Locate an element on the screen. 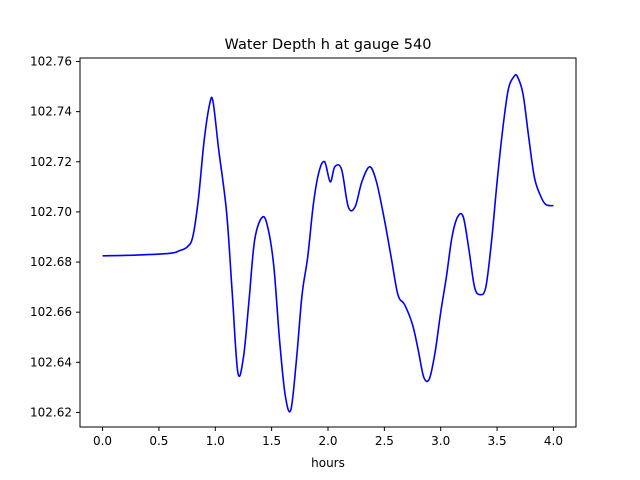 This screenshot has width=640, height=480. y-tick-label: 102.64 is located at coordinates (51, 362).